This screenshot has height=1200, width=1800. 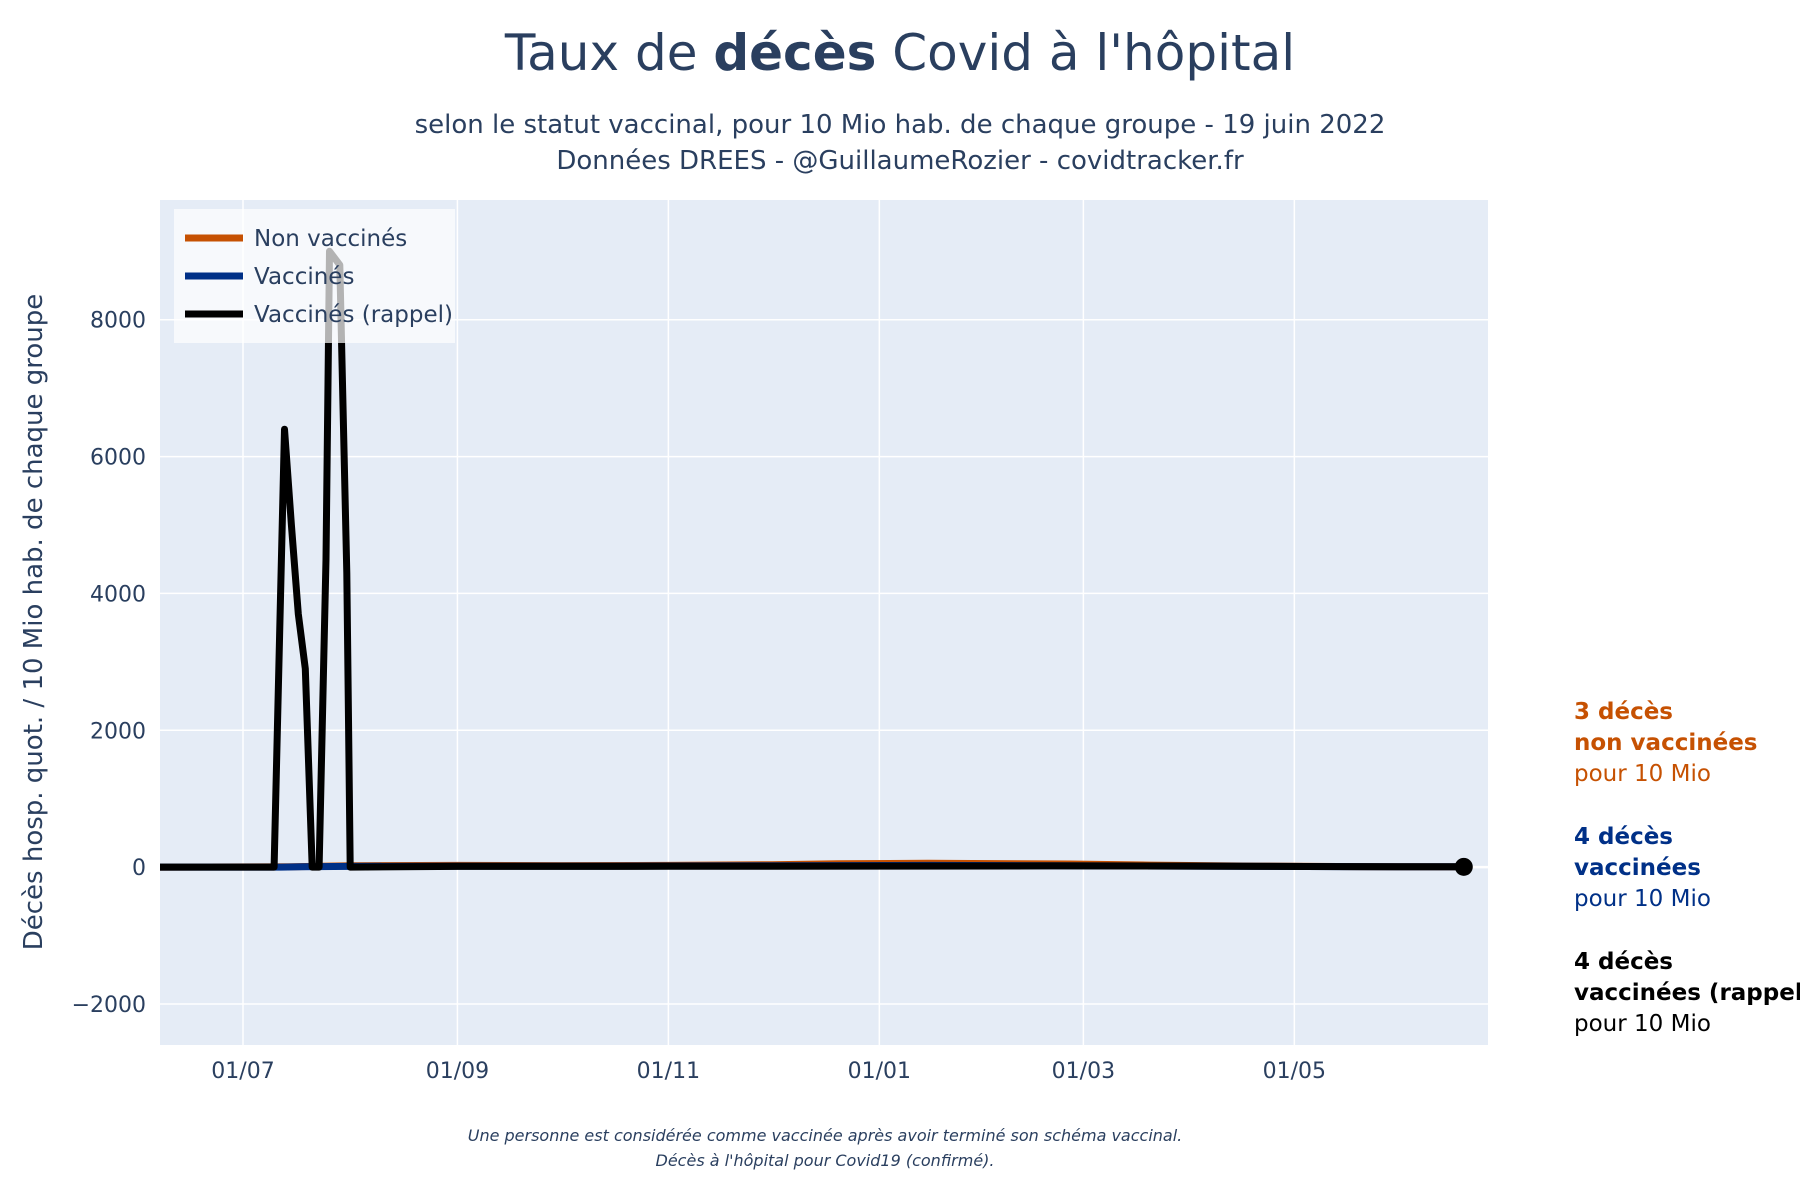 What do you see at coordinates (457, 1071) in the screenshot?
I see `x-tick-label: 01/09` at bounding box center [457, 1071].